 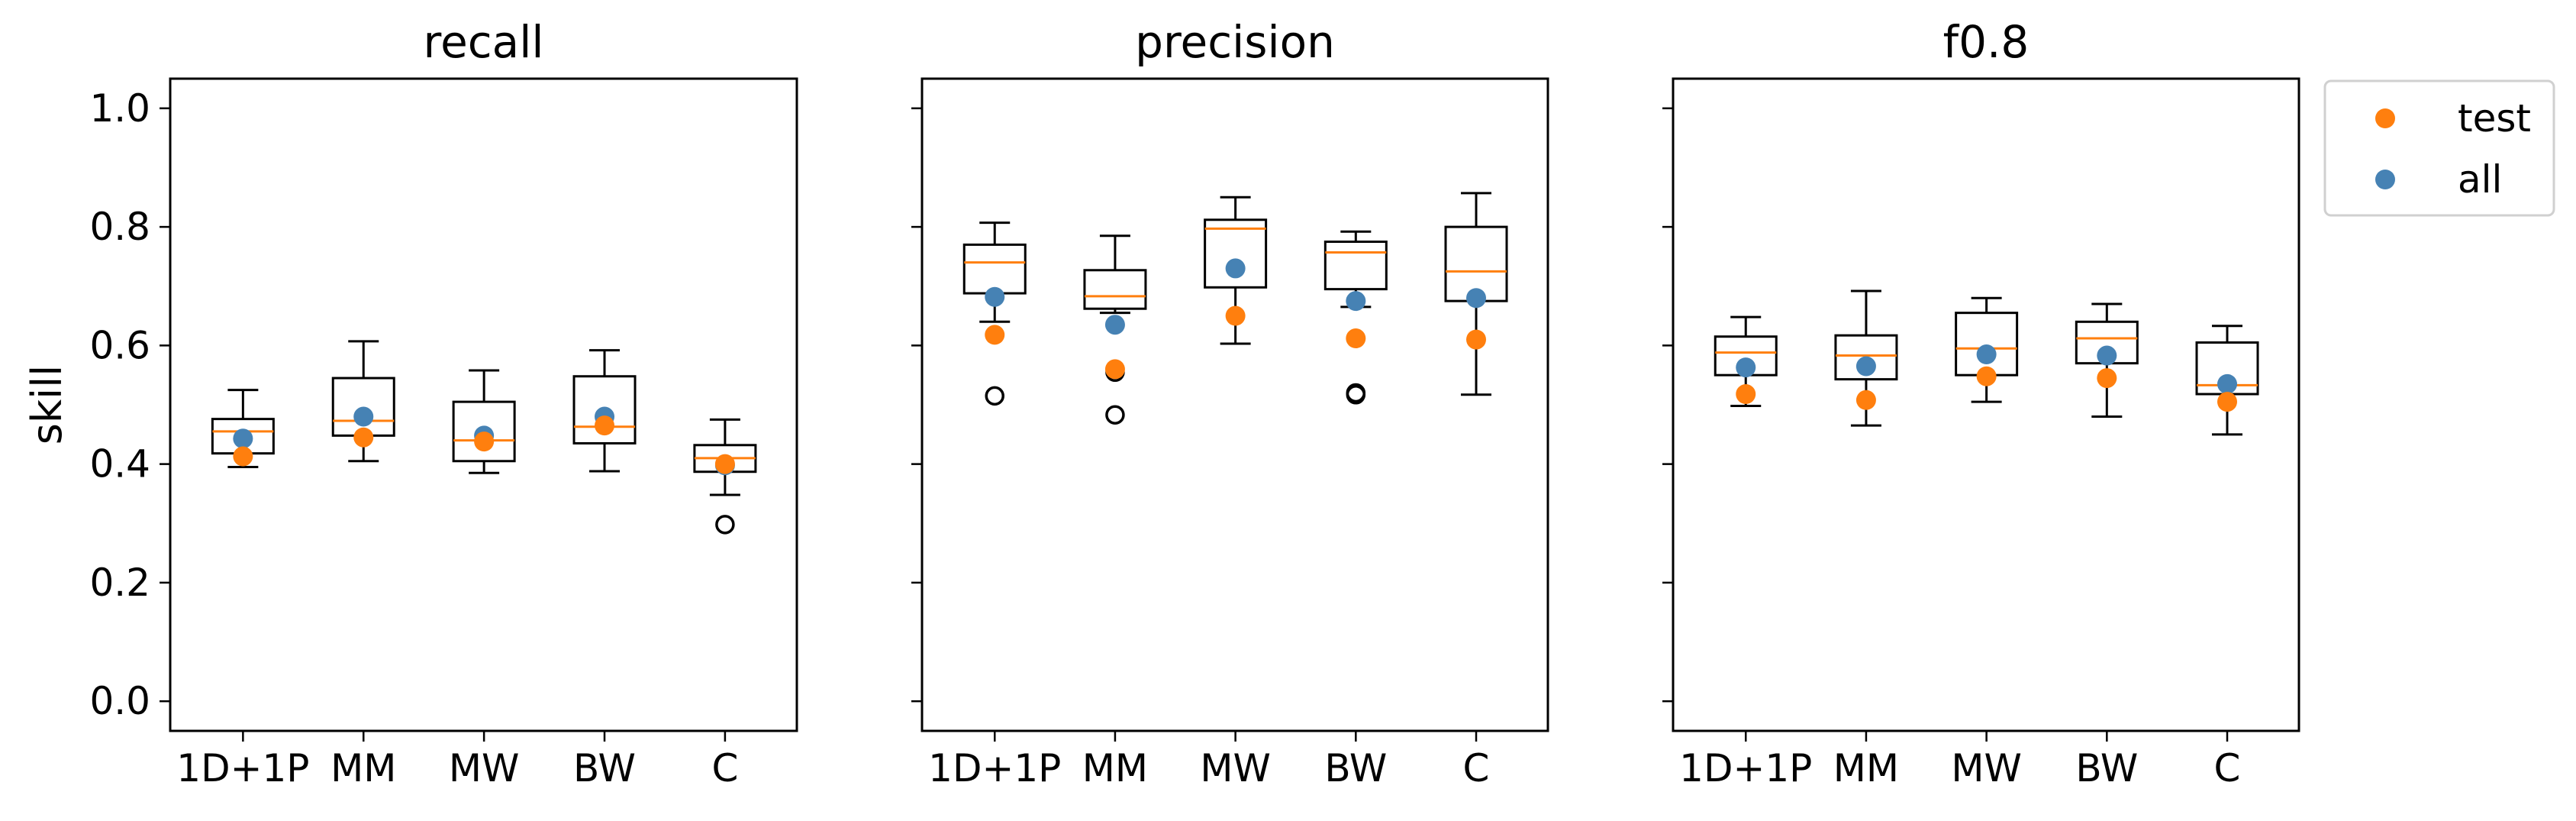 What do you see at coordinates (120, 108) in the screenshot?
I see `y-tick-label: 1.0` at bounding box center [120, 108].